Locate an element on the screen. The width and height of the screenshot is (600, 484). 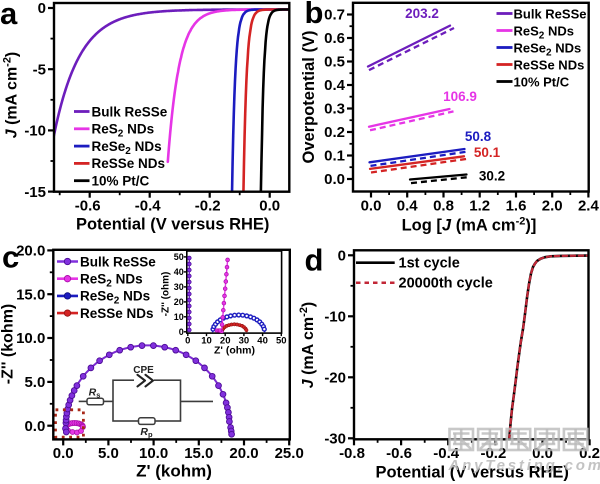
svg-text: -0.4 is located at coordinates (148, 206).